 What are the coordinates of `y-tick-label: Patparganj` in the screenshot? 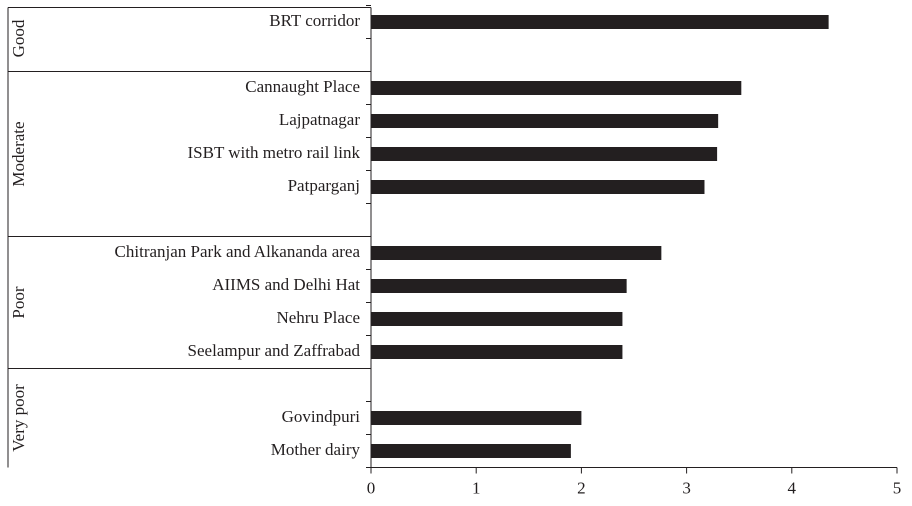 It's located at (324, 185).